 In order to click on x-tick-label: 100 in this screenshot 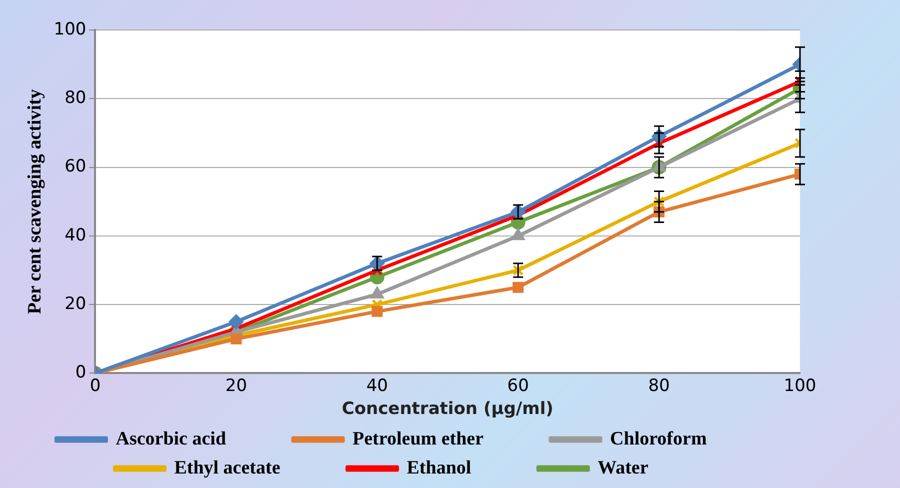, I will do `click(800, 386)`.